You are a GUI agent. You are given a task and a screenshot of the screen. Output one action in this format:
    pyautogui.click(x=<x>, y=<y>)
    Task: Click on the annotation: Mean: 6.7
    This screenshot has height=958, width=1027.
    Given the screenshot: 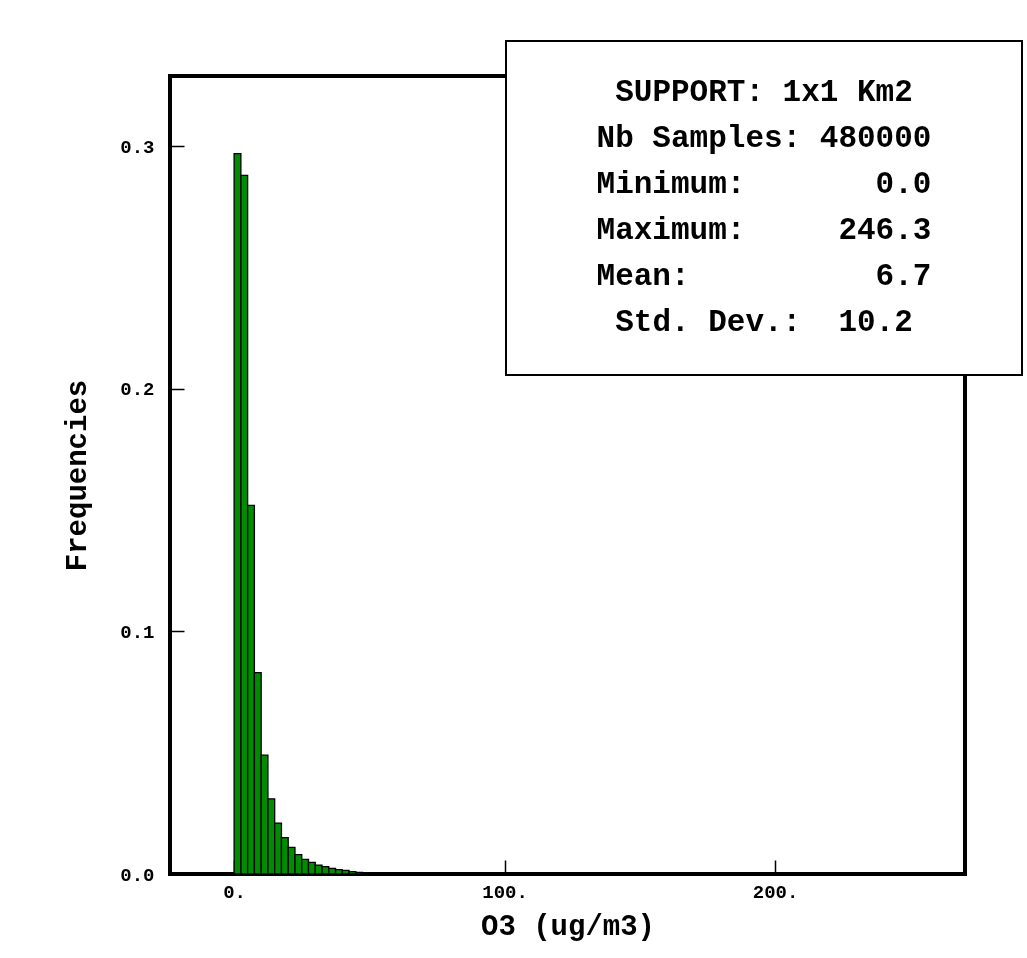 What is the action you would take?
    pyautogui.click(x=764, y=277)
    